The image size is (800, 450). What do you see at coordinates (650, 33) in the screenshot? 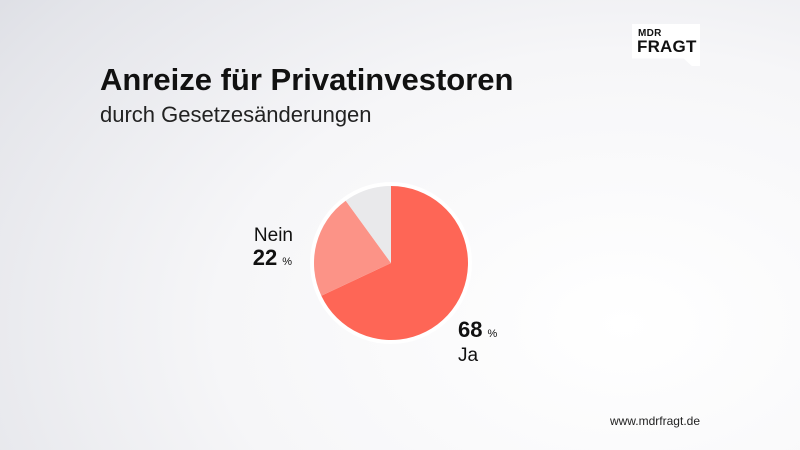
I see `logo-line-mdr: MDR` at bounding box center [650, 33].